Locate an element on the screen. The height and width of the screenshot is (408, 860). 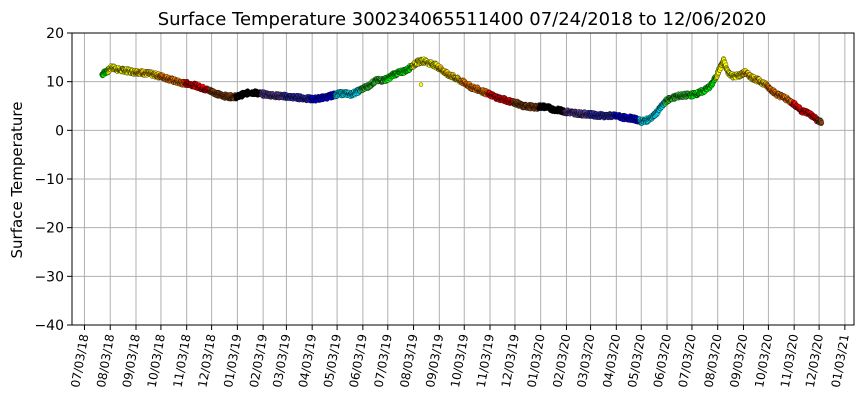
x-tick-label: 10/03/18 is located at coordinates (156, 361).